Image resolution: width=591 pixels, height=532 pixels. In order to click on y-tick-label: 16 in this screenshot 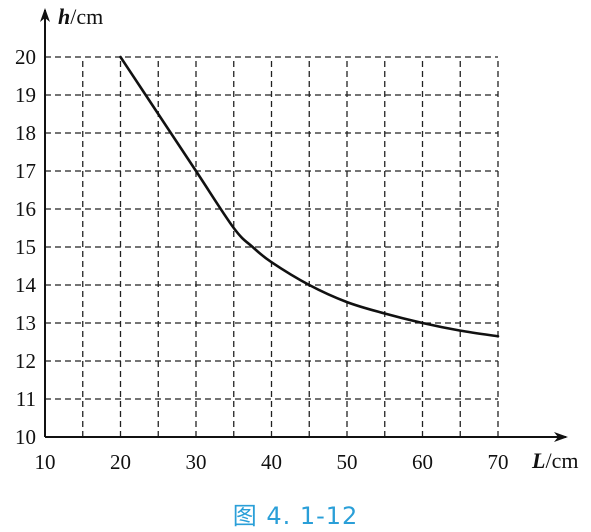, I will do `click(25, 209)`.